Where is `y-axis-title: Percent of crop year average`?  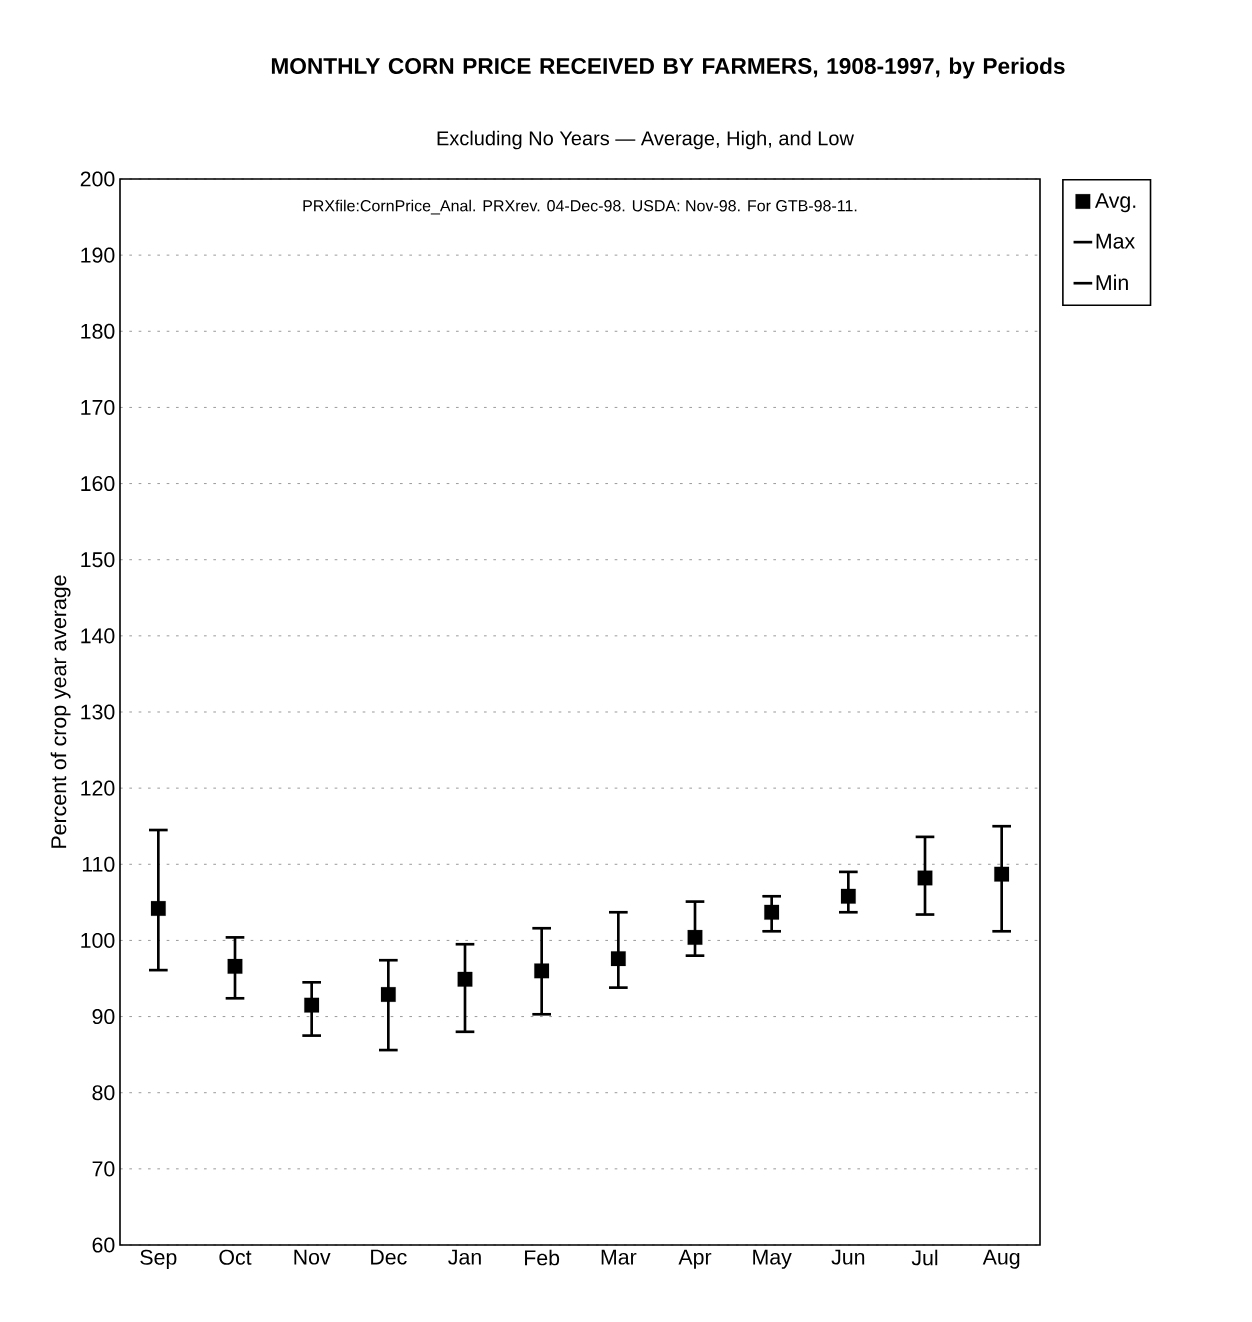 y-axis-title: Percent of crop year average is located at coordinates (60, 711).